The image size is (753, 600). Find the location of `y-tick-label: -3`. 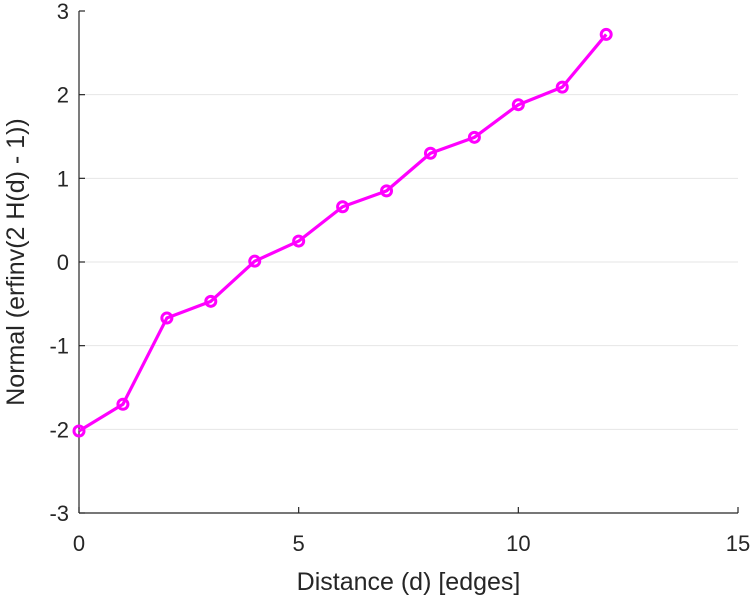

y-tick-label: -3 is located at coordinates (59, 513).